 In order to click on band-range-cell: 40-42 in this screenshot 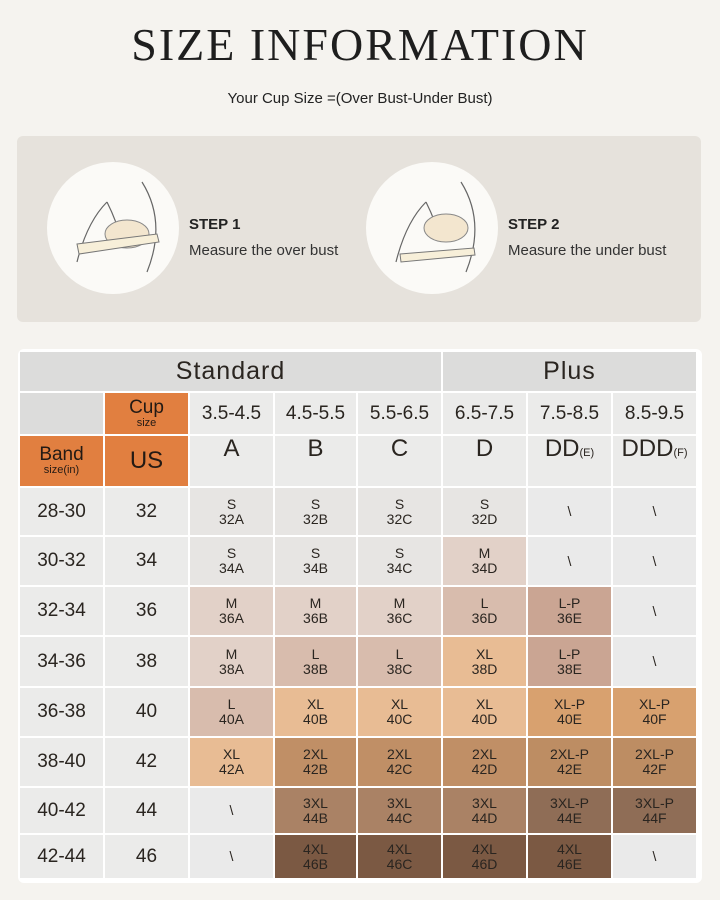, I will do `click(61, 810)`.